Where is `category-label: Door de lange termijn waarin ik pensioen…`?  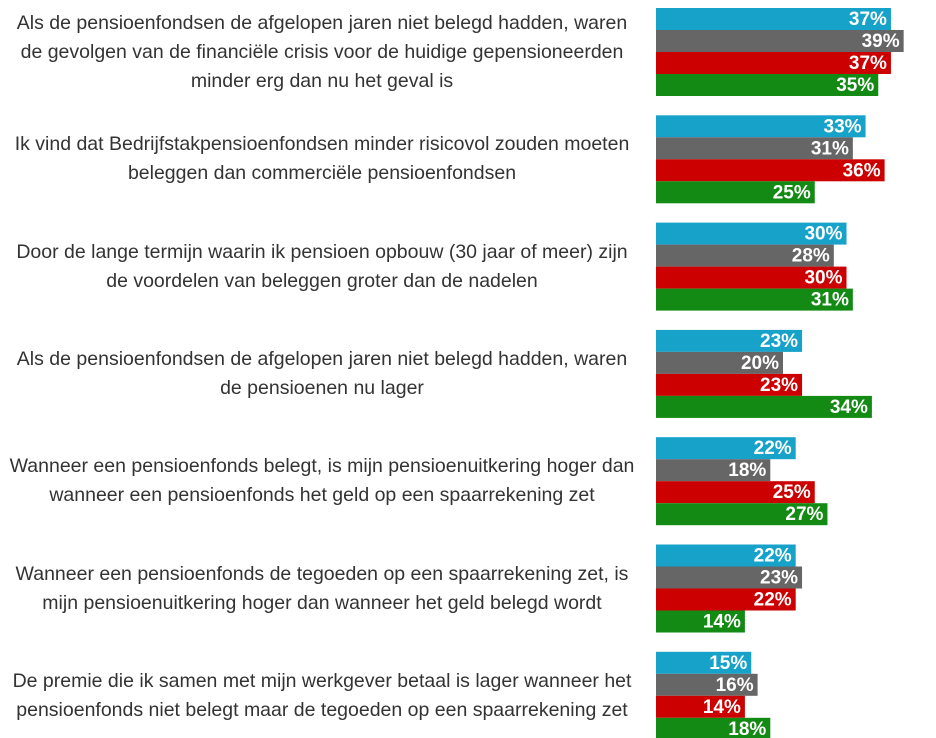
category-label: Door de lange termijn waarin ik pensioen… is located at coordinates (322, 266).